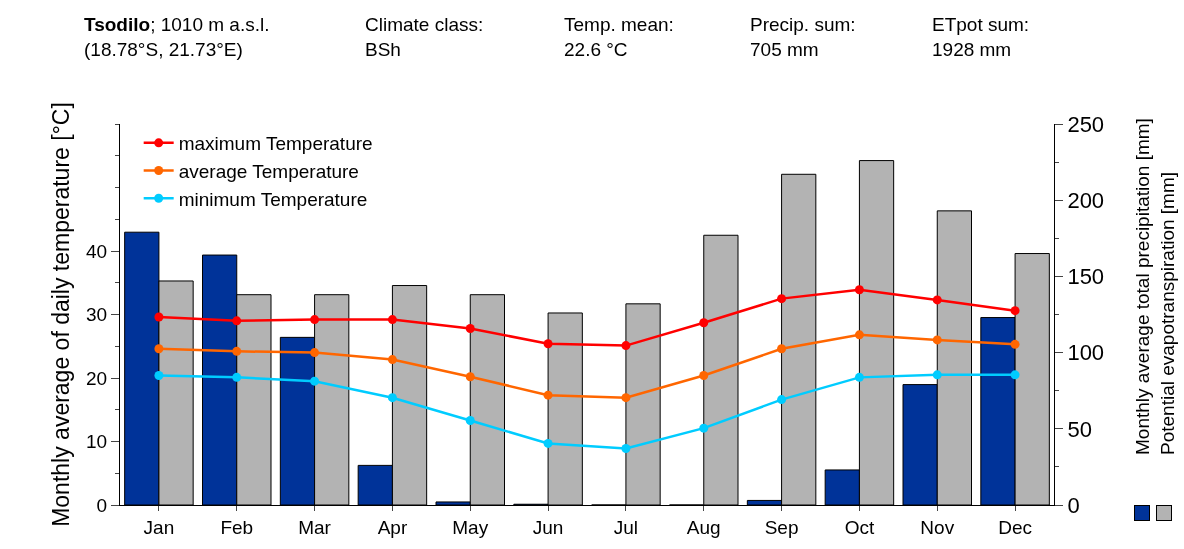 The height and width of the screenshot is (549, 1184). What do you see at coordinates (1086, 124) in the screenshot?
I see `y2-tick-label: 250` at bounding box center [1086, 124].